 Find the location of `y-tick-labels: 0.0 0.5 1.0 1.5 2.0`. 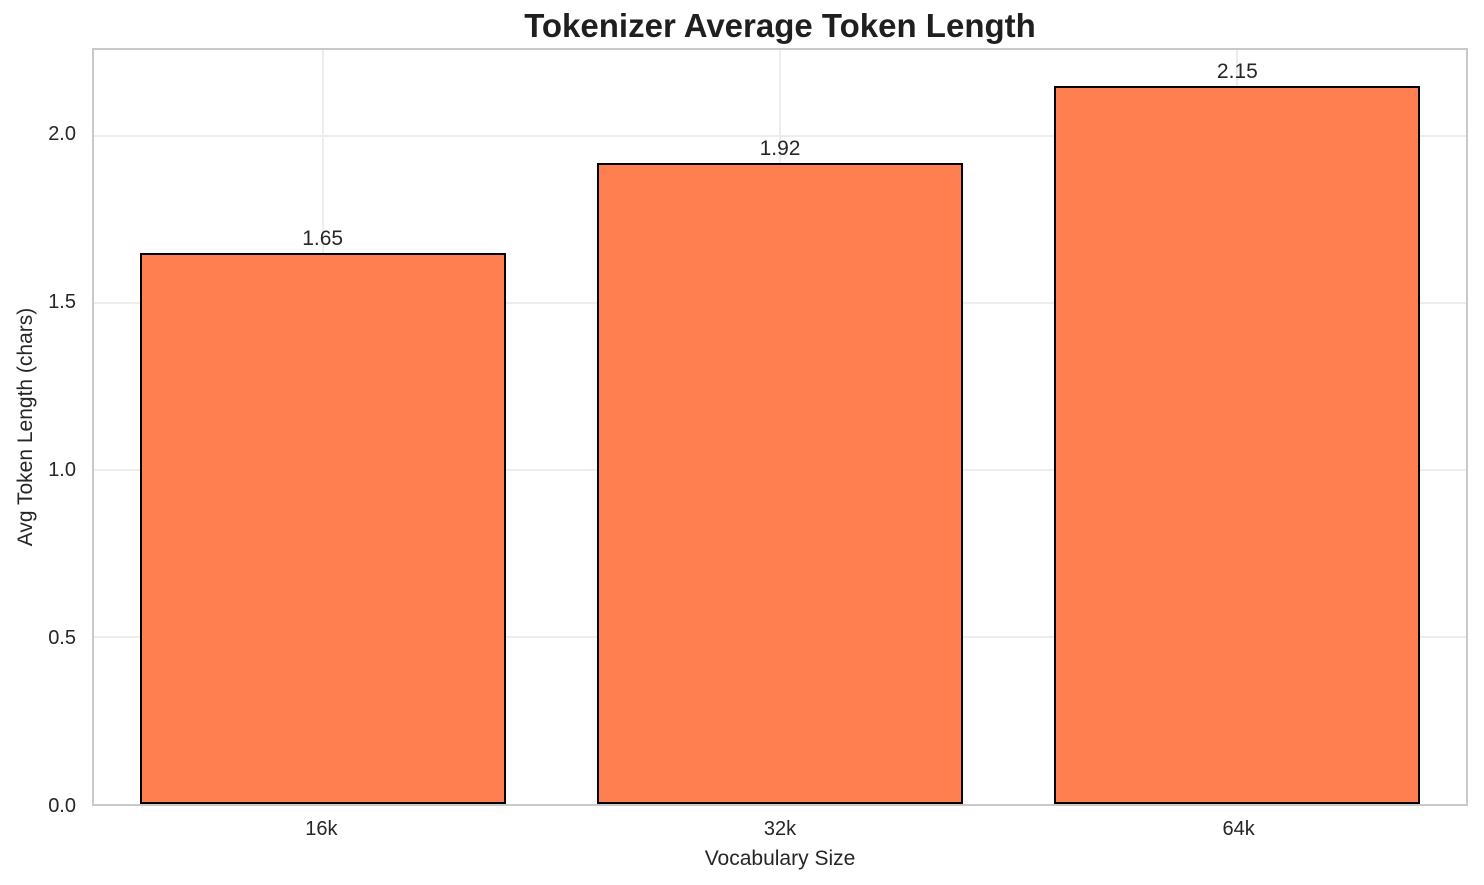

y-tick-labels: 0.0 0.5 1.0 1.5 2.0 is located at coordinates (38, 432).